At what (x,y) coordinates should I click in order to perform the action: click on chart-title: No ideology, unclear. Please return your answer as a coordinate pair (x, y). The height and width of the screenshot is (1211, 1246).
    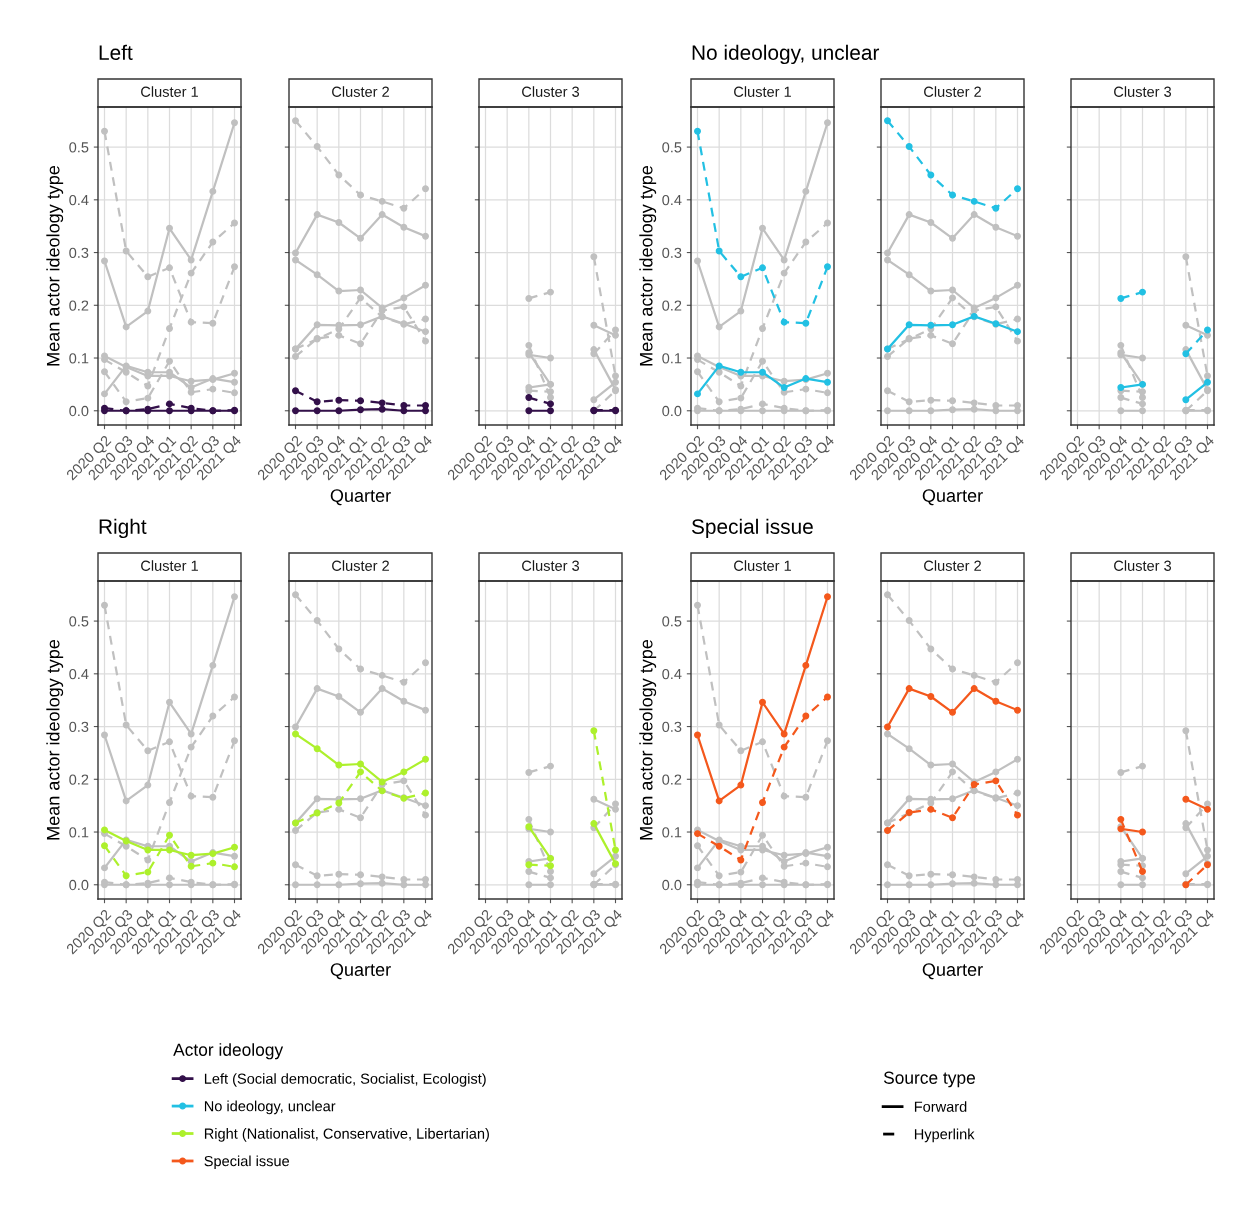
    Looking at the image, I should click on (786, 54).